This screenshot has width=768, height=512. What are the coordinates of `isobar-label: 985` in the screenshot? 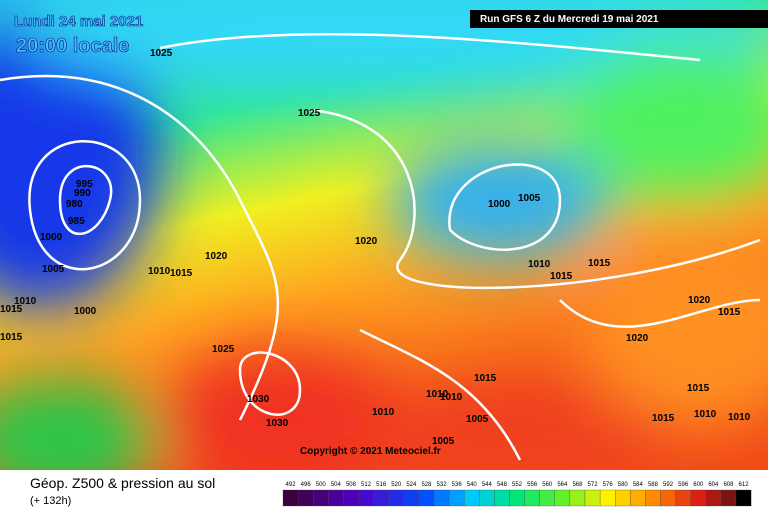 It's located at (76, 221).